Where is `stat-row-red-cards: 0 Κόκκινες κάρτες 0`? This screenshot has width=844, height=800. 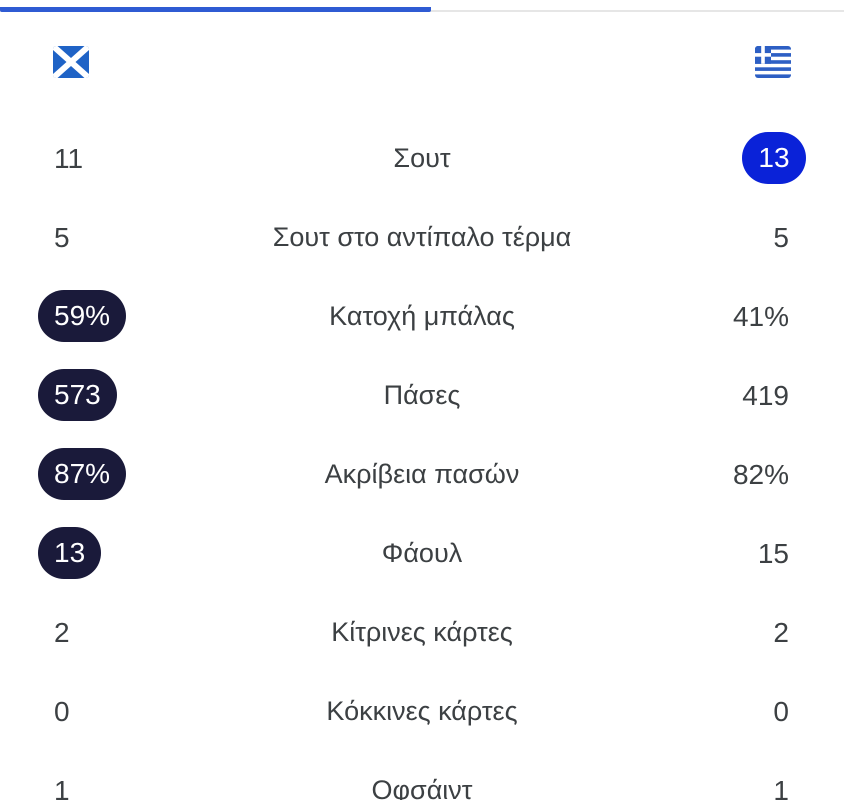
stat-row-red-cards: 0 Κόκκινες κάρτες 0 is located at coordinates (422, 711).